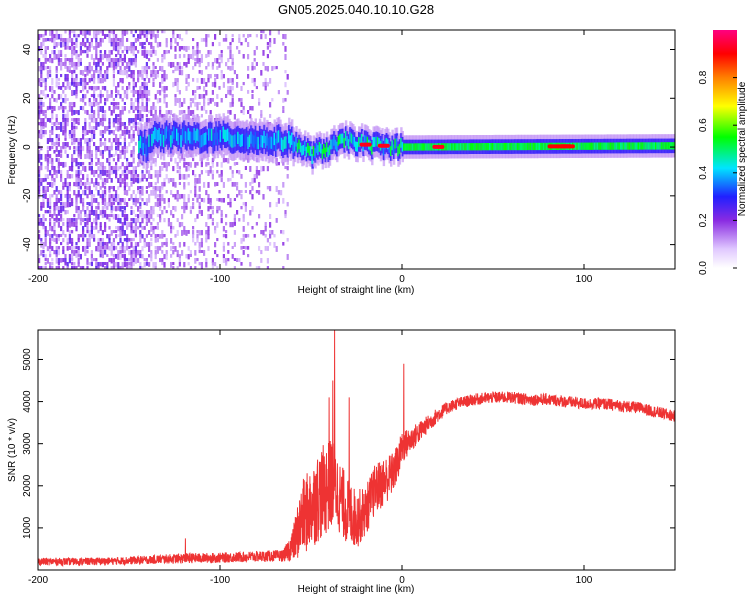 This screenshot has width=750, height=600. Describe the element at coordinates (725, 149) in the screenshot. I see `colorbar-gradient` at that location.